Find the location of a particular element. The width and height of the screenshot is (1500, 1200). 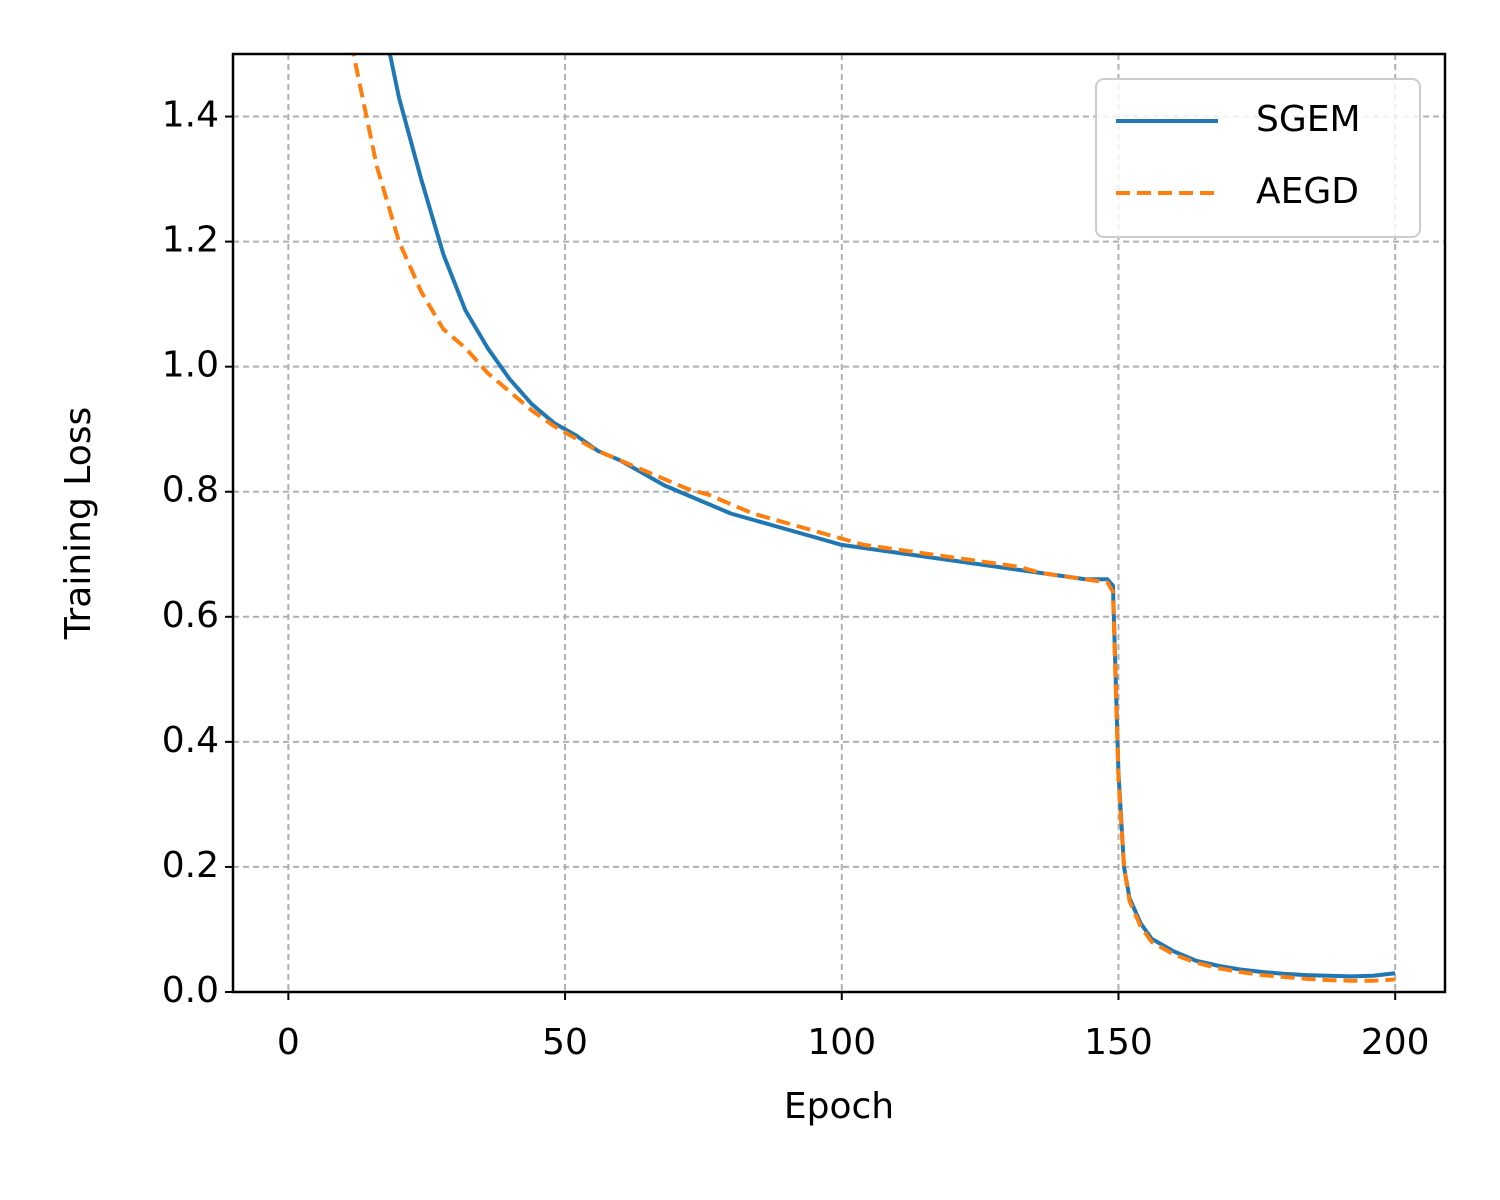

y-tick-label: 0.2 is located at coordinates (190, 865).